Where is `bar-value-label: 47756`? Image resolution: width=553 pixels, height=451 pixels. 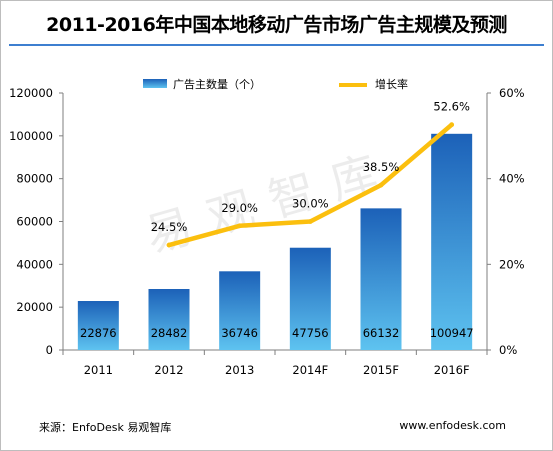
bar-value-label: 47756 is located at coordinates (310, 333).